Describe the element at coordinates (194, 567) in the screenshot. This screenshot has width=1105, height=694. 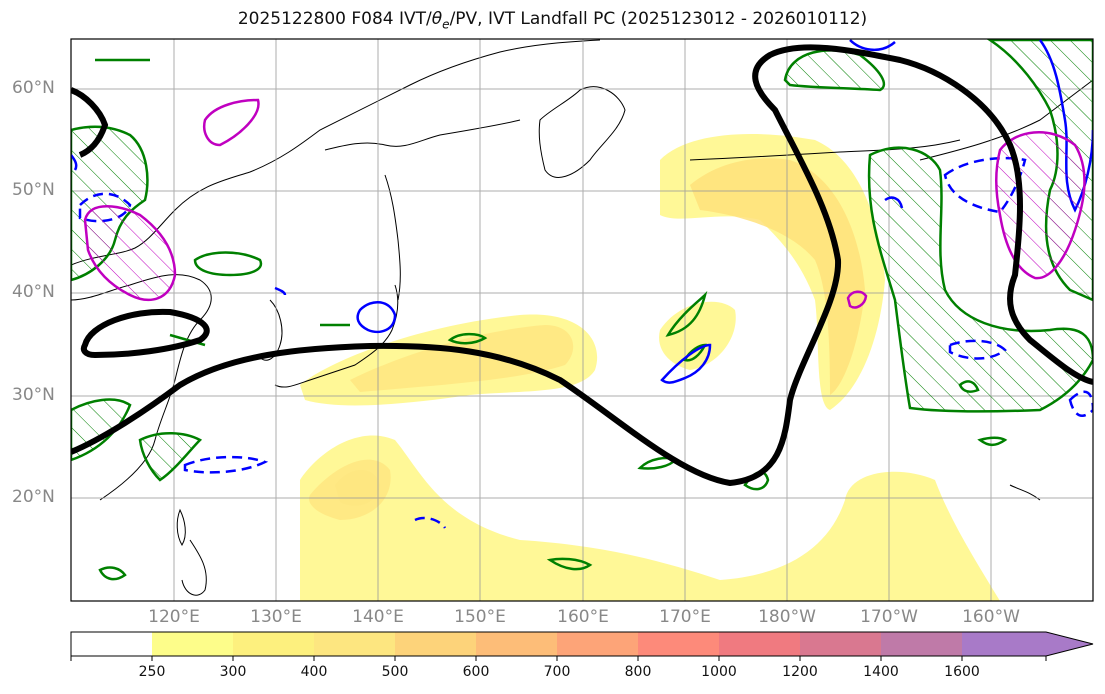
I see `coastline-philippines` at that location.